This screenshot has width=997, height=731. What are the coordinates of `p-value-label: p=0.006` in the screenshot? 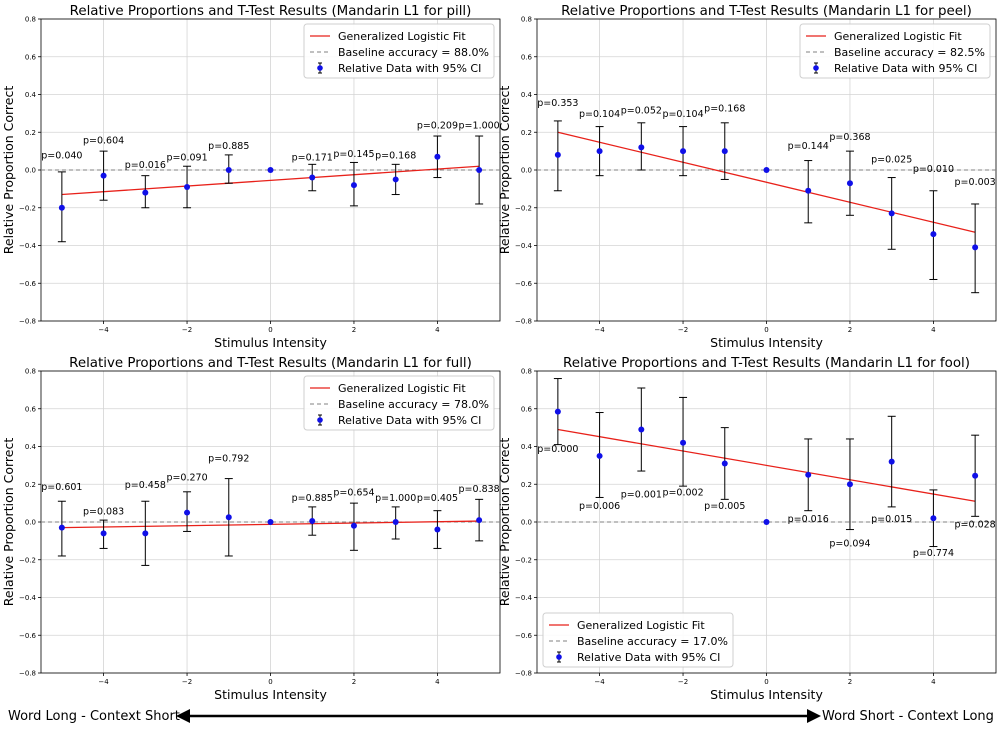 It's located at (599, 506).